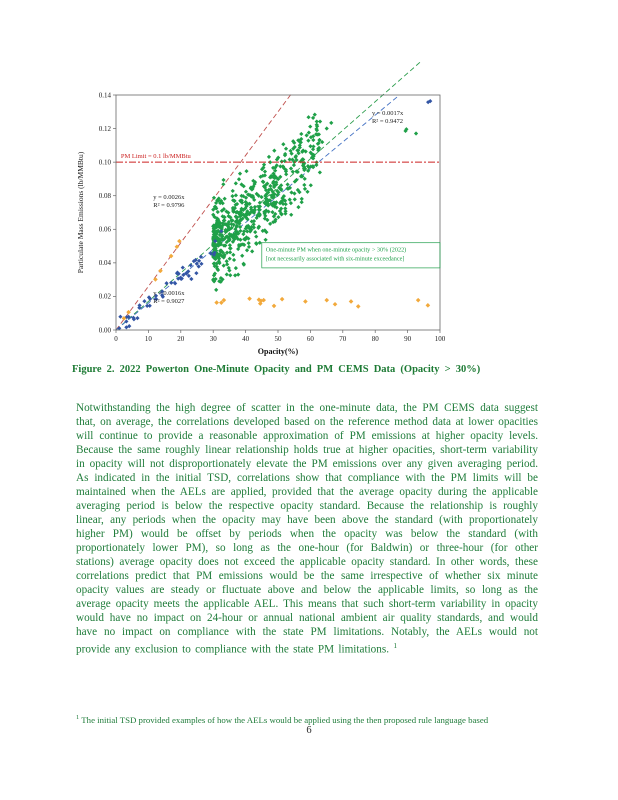  Describe the element at coordinates (149, 339) in the screenshot. I see `svg-text: 10` at that location.